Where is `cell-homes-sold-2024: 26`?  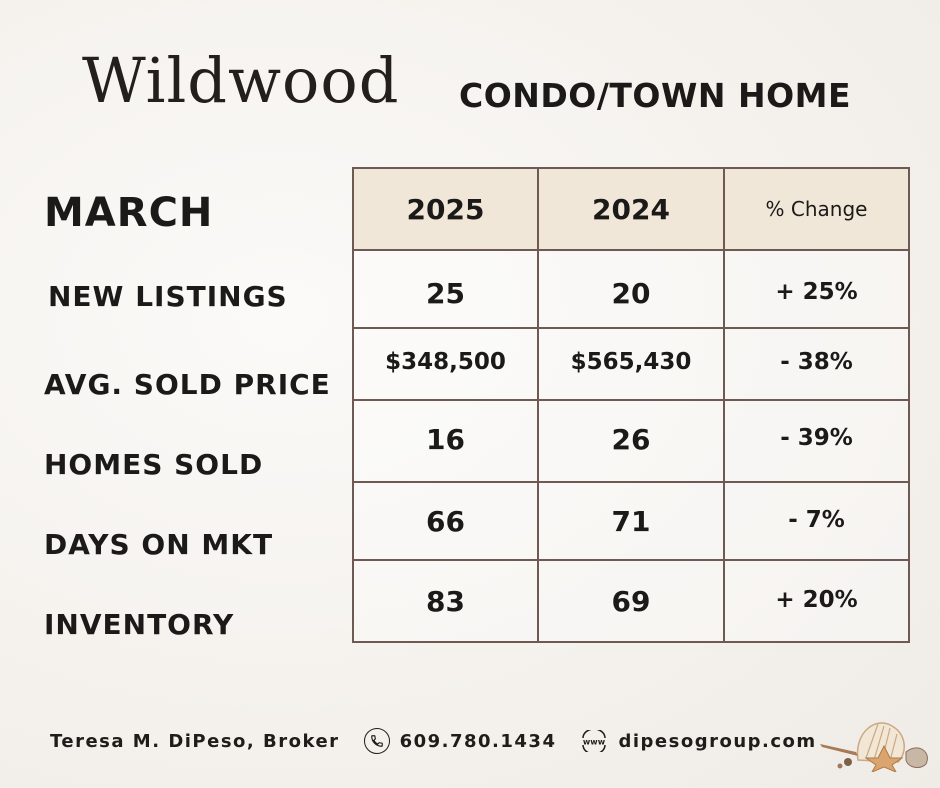 cell-homes-sold-2024: 26 is located at coordinates (631, 441).